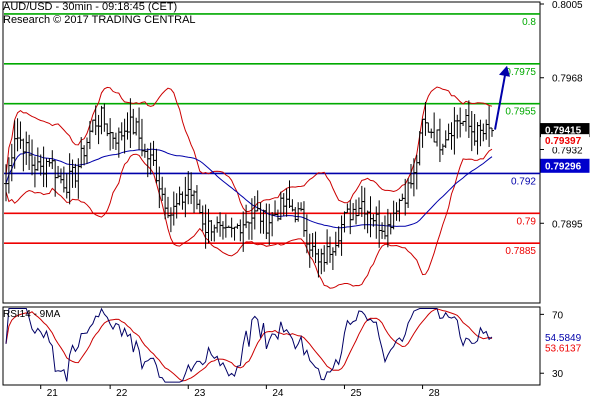 The width and height of the screenshot is (590, 400). I want to click on rsi-tick-label: 30, so click(558, 374).